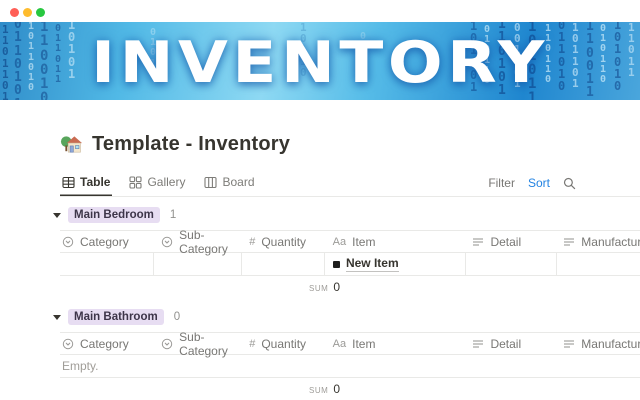  I want to click on tab-board-label: Board, so click(238, 182).